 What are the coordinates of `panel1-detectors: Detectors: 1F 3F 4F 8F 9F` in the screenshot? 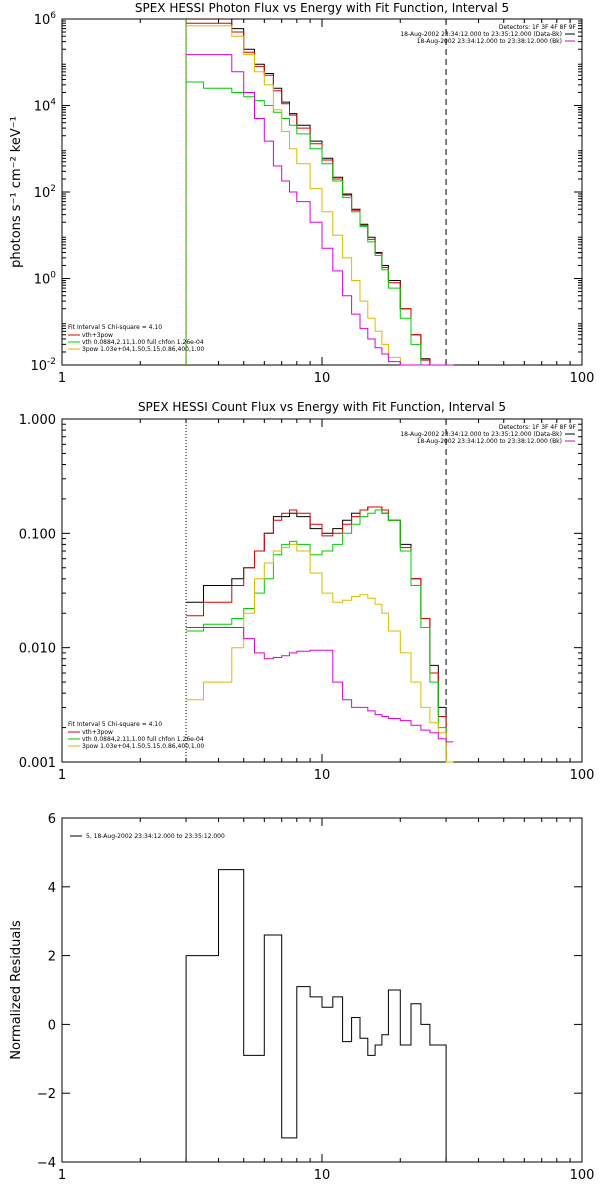 It's located at (538, 27).